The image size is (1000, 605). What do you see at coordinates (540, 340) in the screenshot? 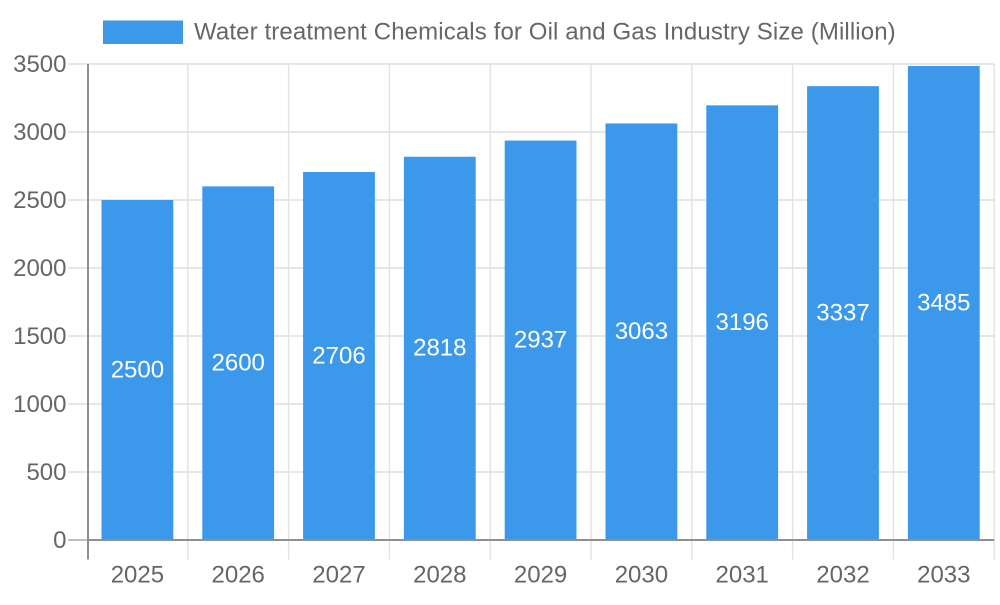
I see `svg-text: 2937` at bounding box center [540, 340].